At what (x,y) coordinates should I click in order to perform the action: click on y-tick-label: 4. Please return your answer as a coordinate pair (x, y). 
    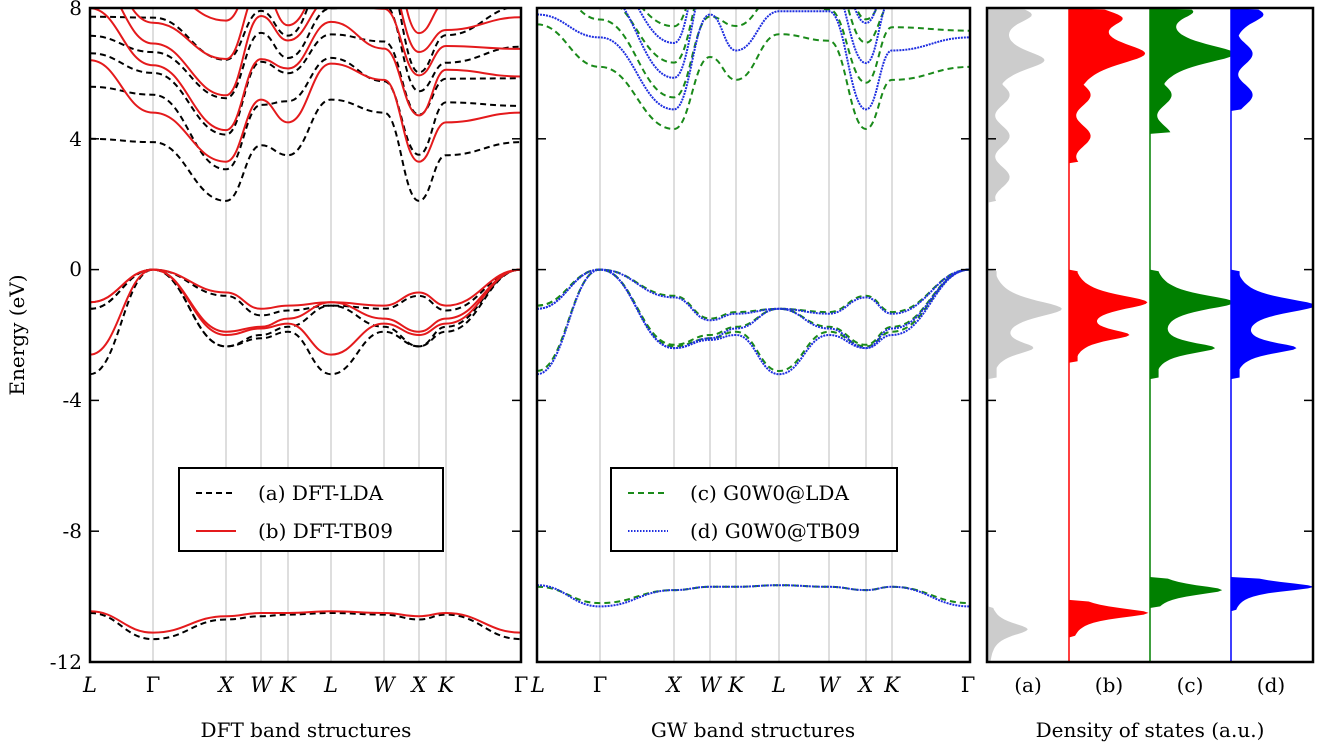
    Looking at the image, I should click on (75, 139).